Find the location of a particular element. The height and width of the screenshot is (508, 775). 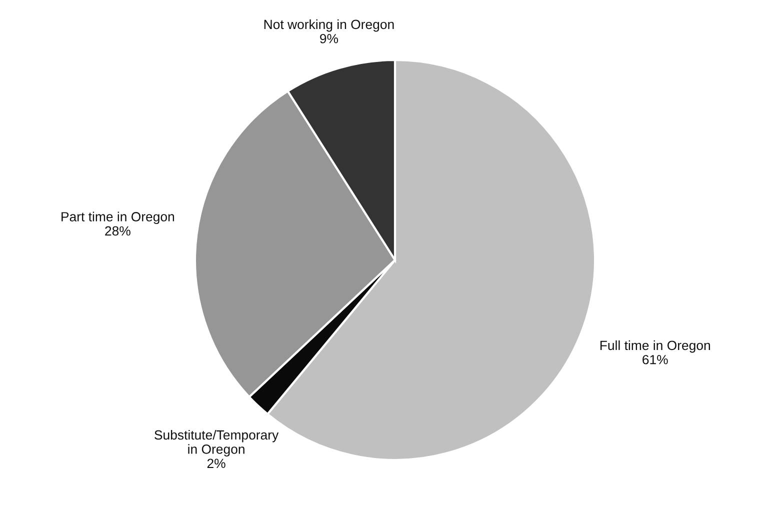

data-label: 2% is located at coordinates (216, 463).